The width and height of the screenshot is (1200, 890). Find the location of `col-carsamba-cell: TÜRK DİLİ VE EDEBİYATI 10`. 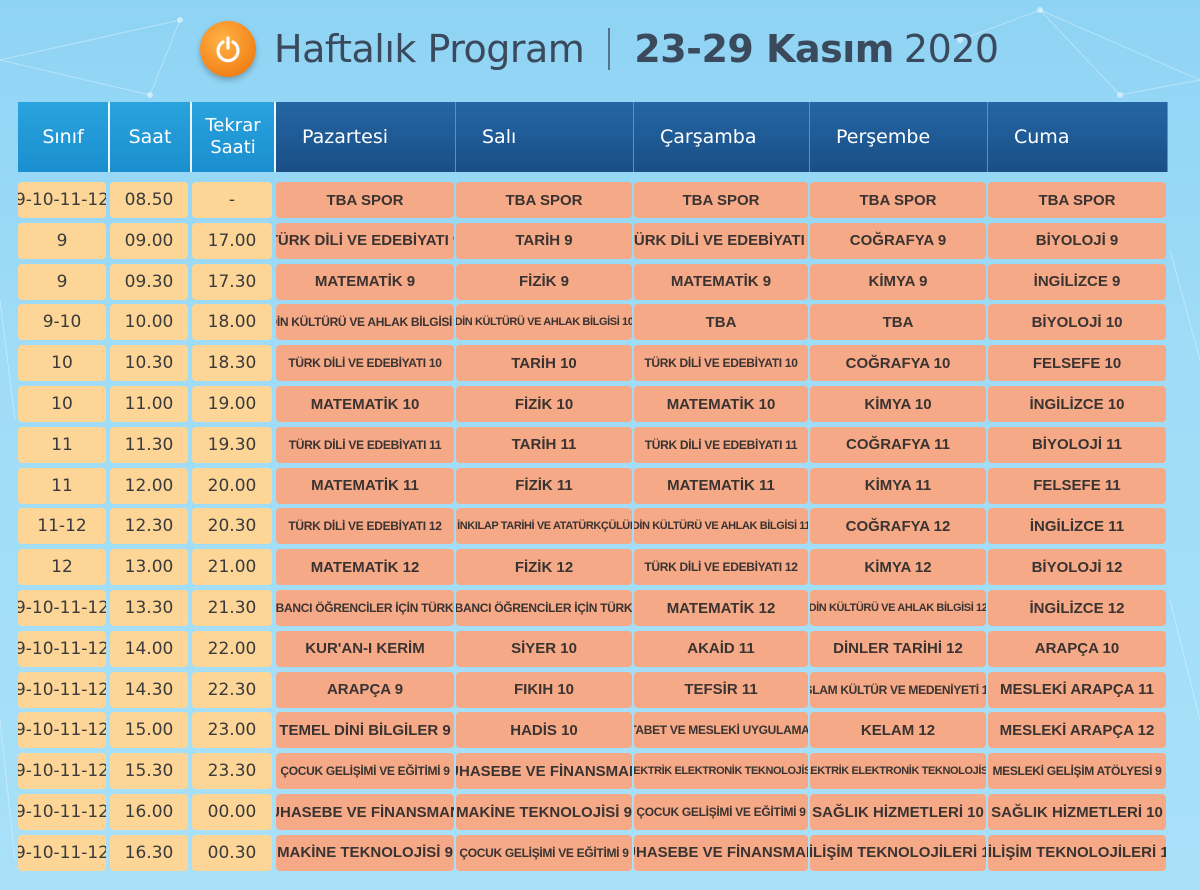

col-carsamba-cell: TÜRK DİLİ VE EDEBİYATI 10 is located at coordinates (721, 363).